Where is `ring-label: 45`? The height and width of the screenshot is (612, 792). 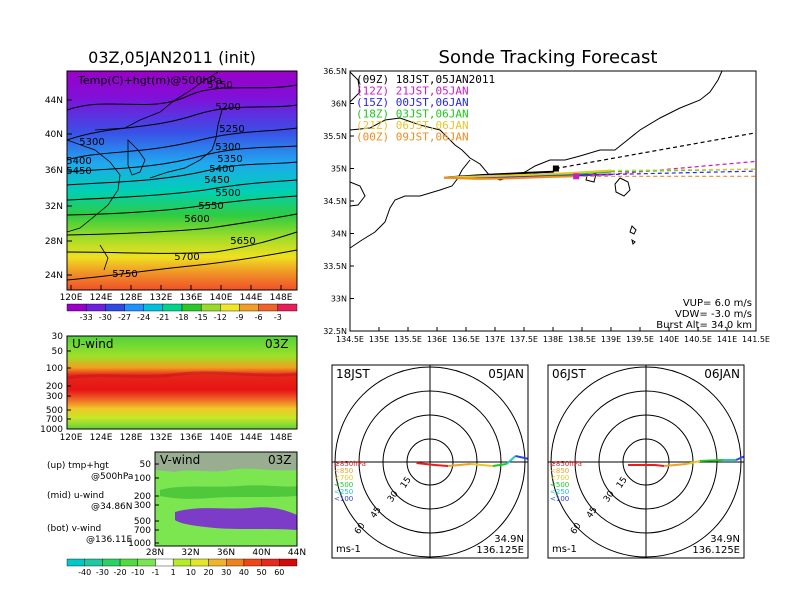 ring-label: 45 is located at coordinates (376, 512).